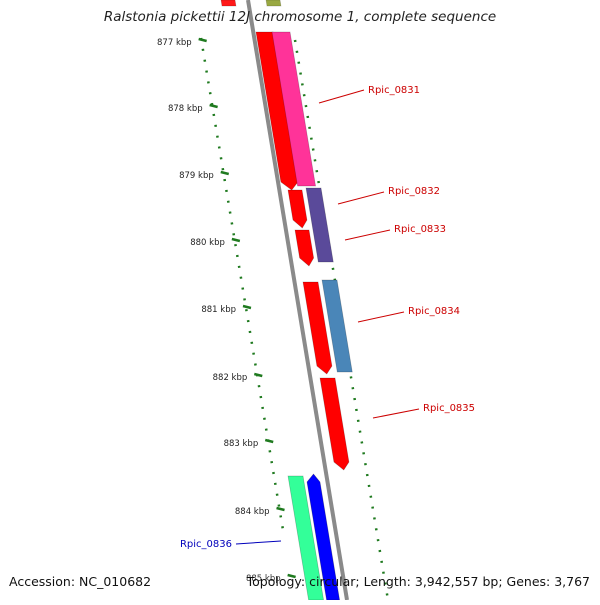 The image size is (600, 605). Describe the element at coordinates (174, 43) in the screenshot. I see `ruler-tick-label: 877 kbp` at that location.